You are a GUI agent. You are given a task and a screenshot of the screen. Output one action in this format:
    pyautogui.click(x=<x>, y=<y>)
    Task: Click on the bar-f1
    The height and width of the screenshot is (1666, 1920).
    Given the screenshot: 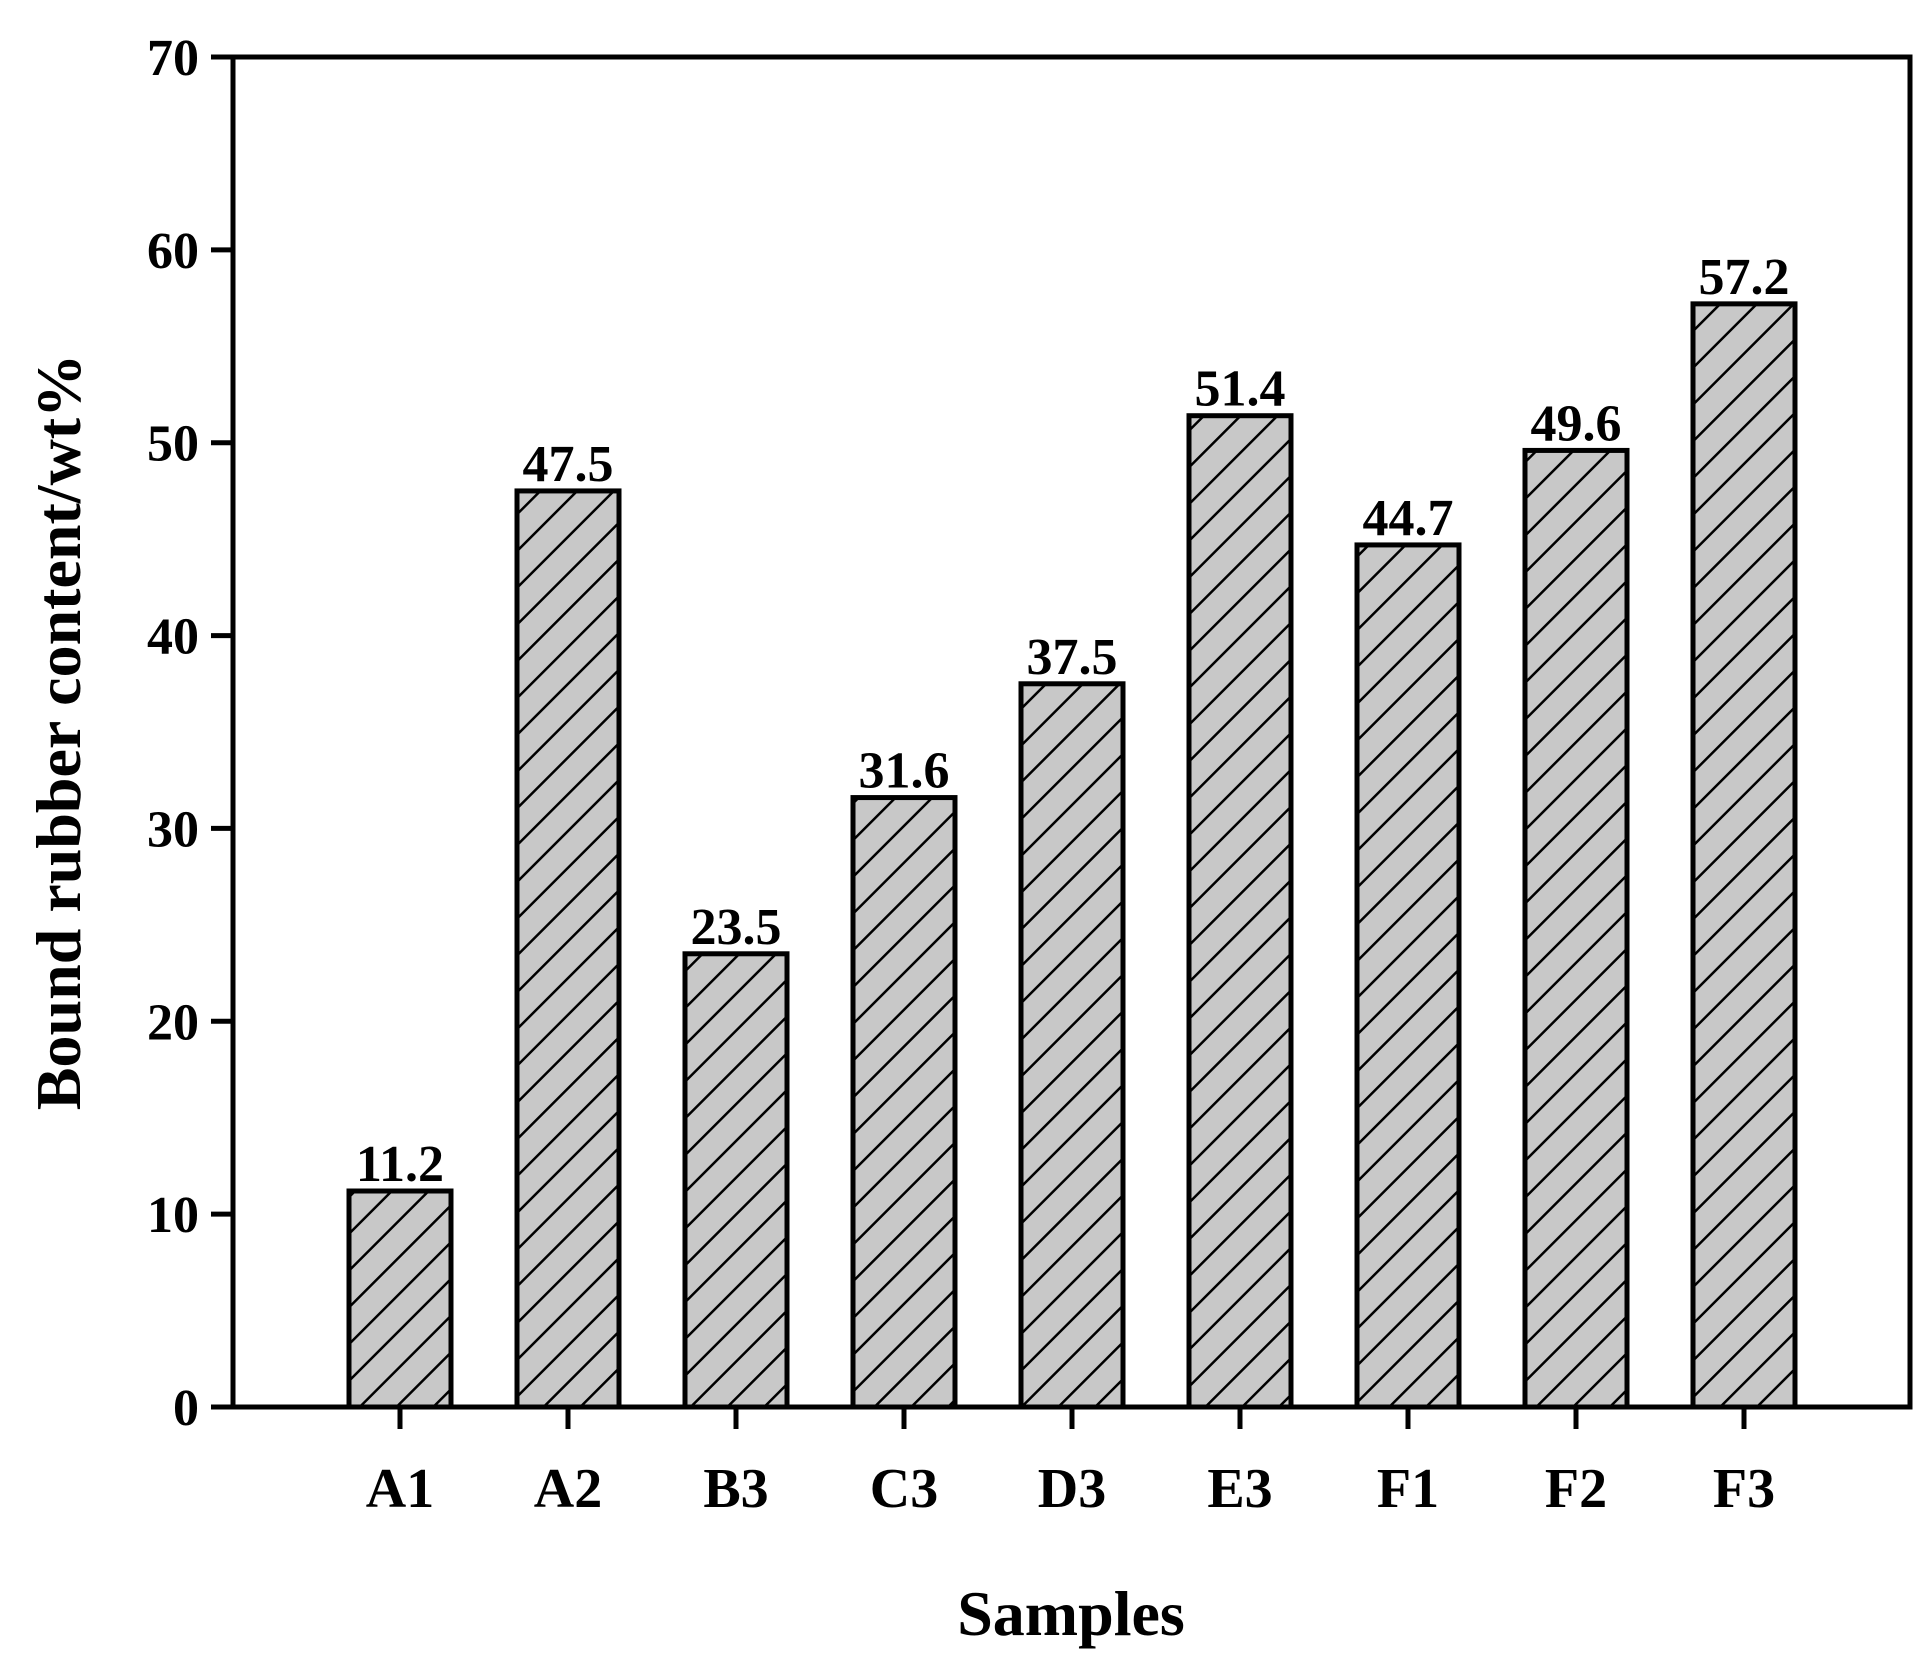 What is the action you would take?
    pyautogui.click(x=1408, y=976)
    